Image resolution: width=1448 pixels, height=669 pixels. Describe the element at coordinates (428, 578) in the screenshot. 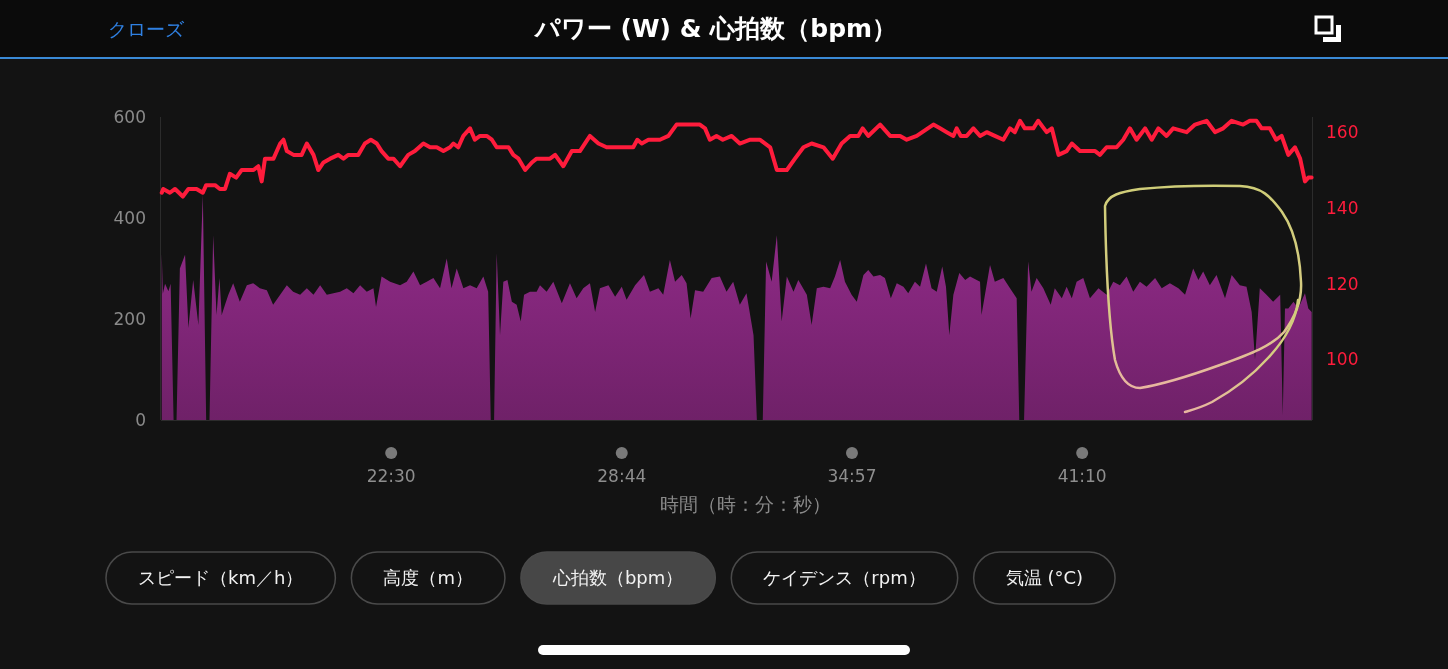

I see `toggle-button: 高度（m）` at that location.